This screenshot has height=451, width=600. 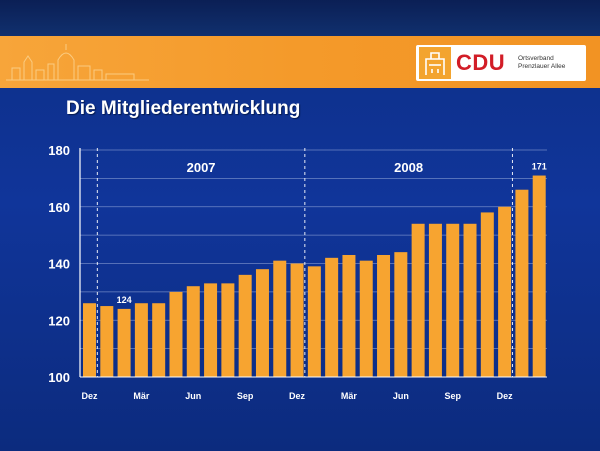 What do you see at coordinates (539, 167) in the screenshot?
I see `data-label: 171` at bounding box center [539, 167].